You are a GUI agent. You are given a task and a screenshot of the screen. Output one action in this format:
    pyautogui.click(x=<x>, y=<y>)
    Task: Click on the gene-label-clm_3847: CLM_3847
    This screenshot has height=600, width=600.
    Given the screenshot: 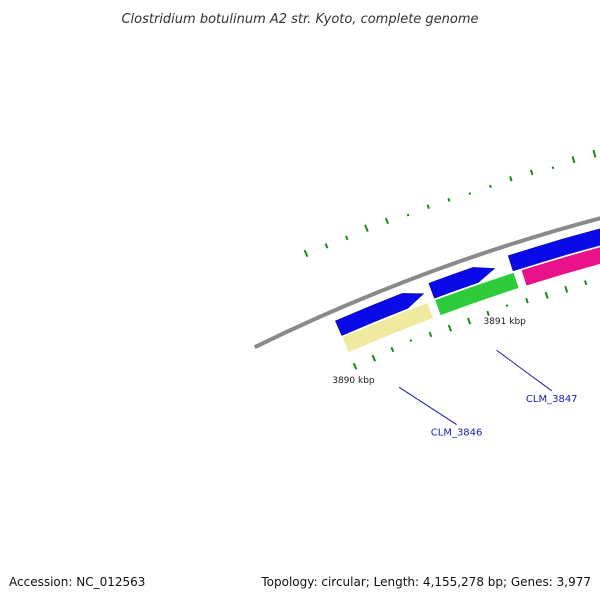 What is the action you would take?
    pyautogui.click(x=552, y=399)
    